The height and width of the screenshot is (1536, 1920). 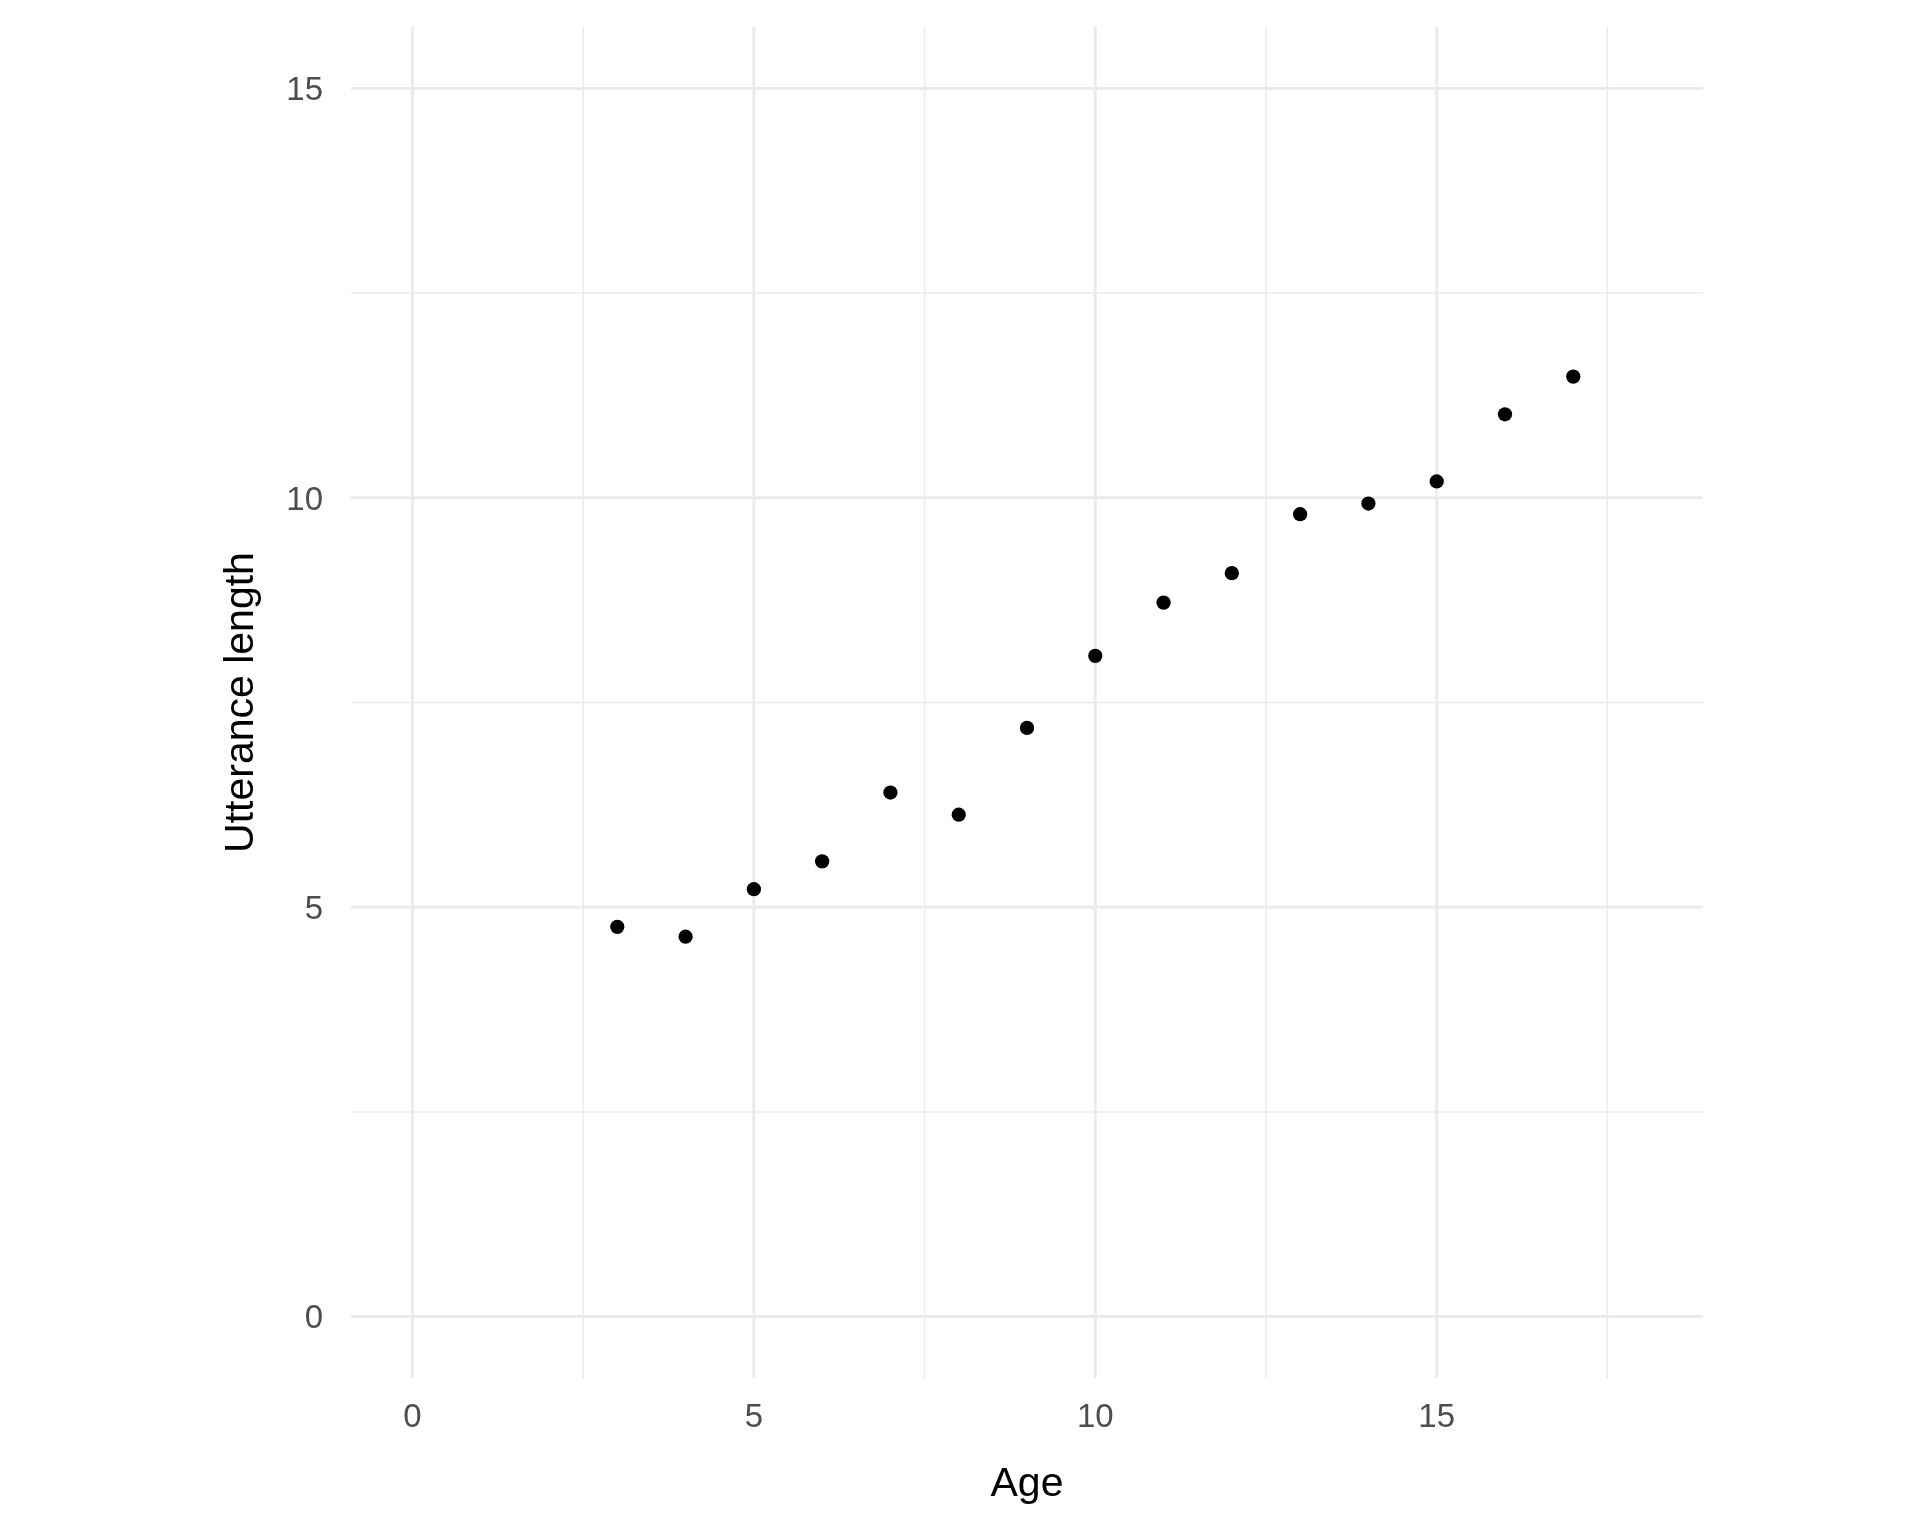 What do you see at coordinates (754, 1416) in the screenshot?
I see `x-tick-label: 5` at bounding box center [754, 1416].